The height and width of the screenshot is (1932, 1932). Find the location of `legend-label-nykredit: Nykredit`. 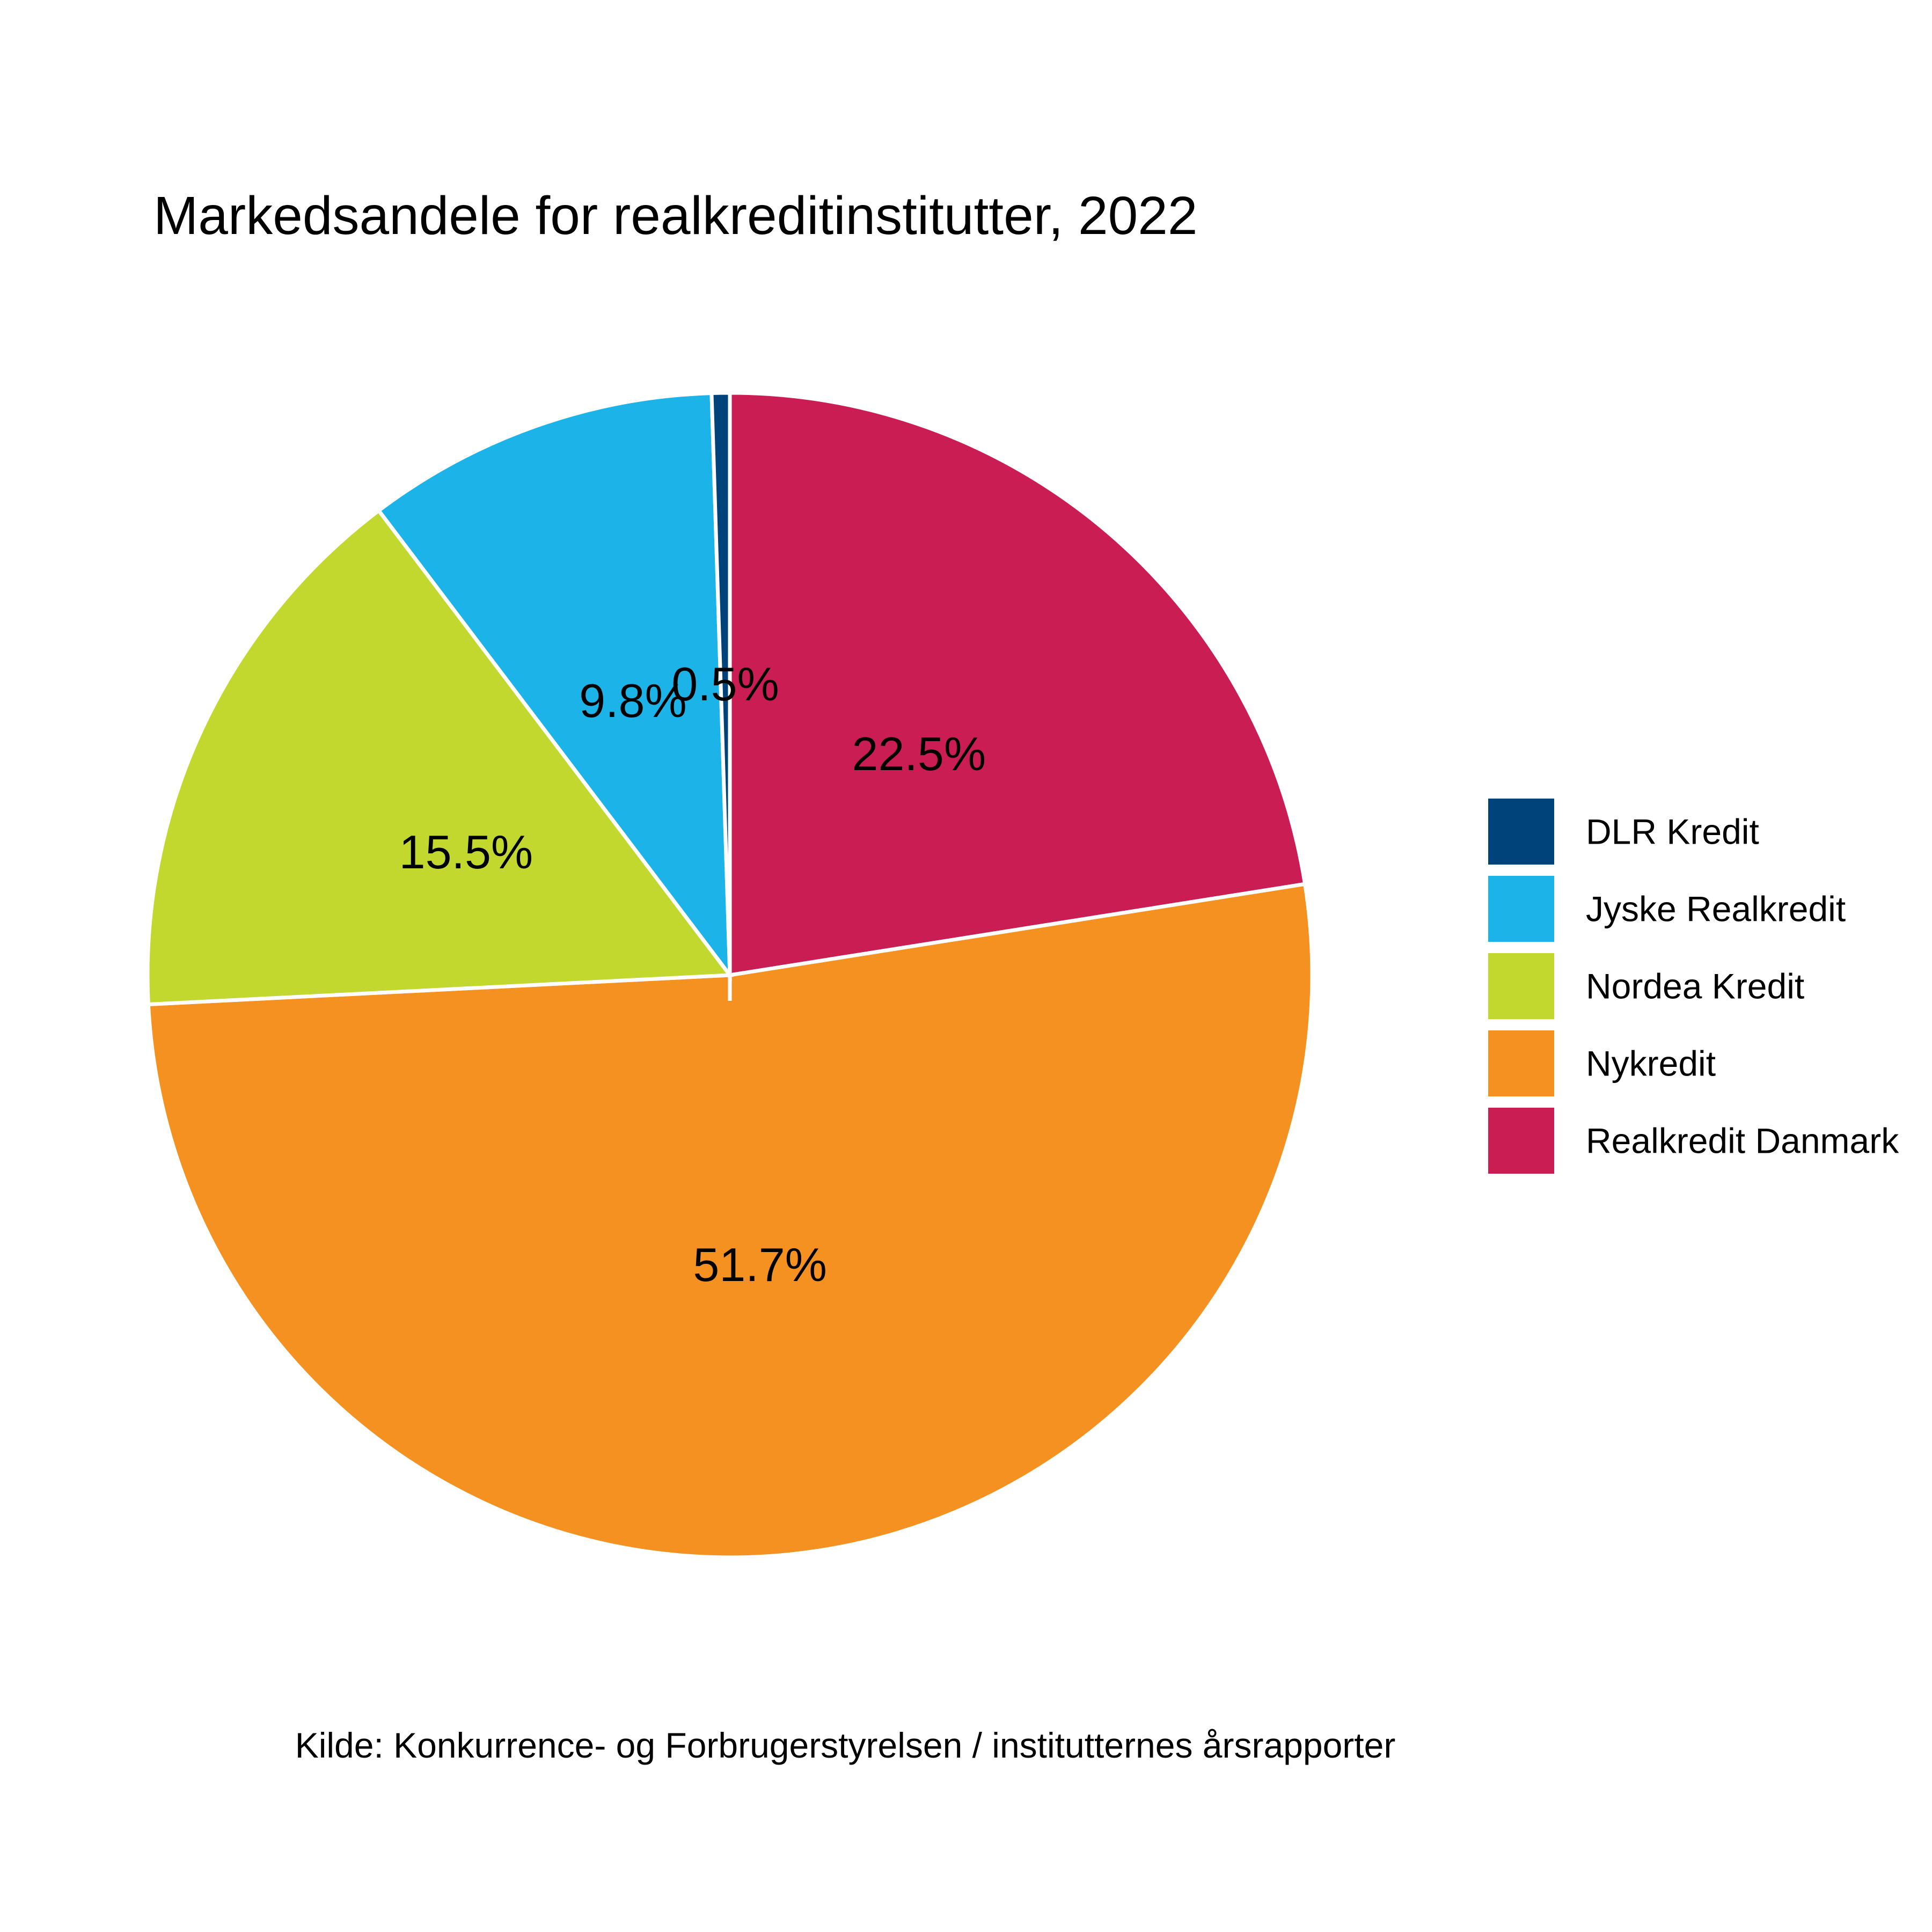

legend-label-nykredit: Nykredit is located at coordinates (1651, 1064).